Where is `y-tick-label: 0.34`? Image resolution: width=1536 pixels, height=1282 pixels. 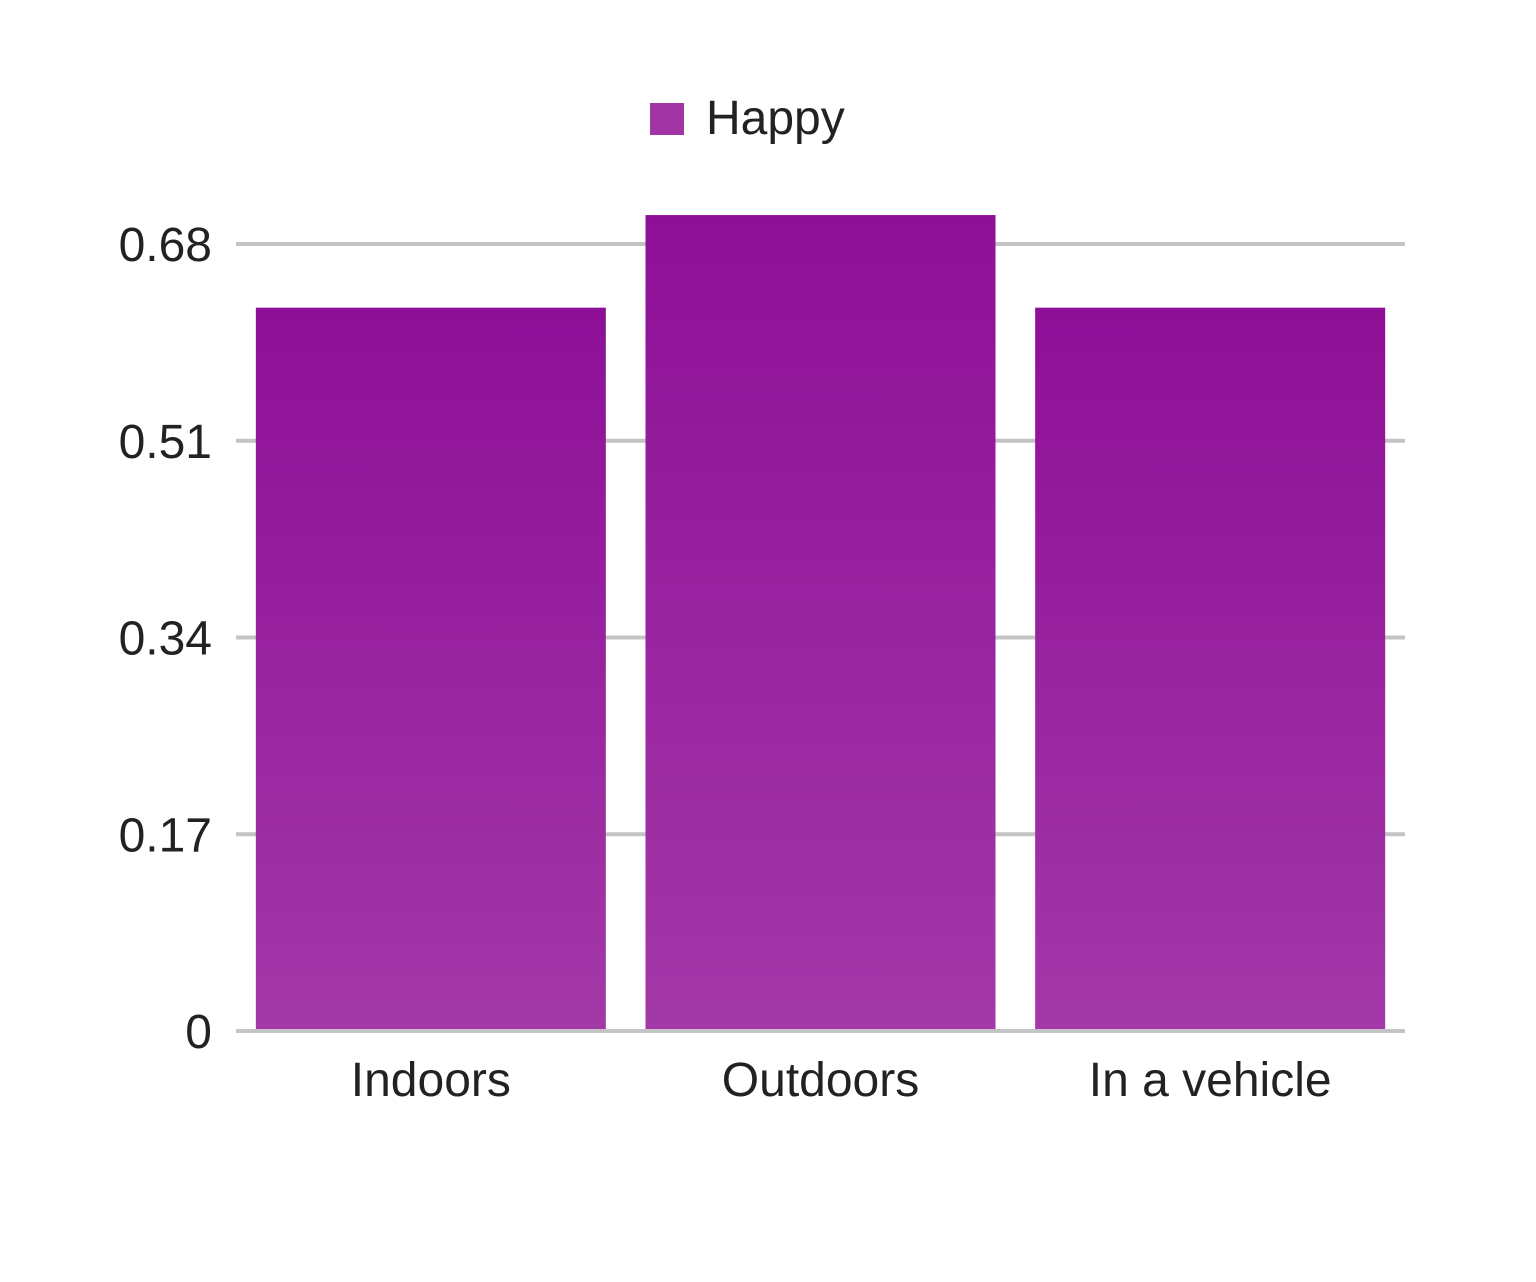
y-tick-label: 0.34 is located at coordinates (165, 639).